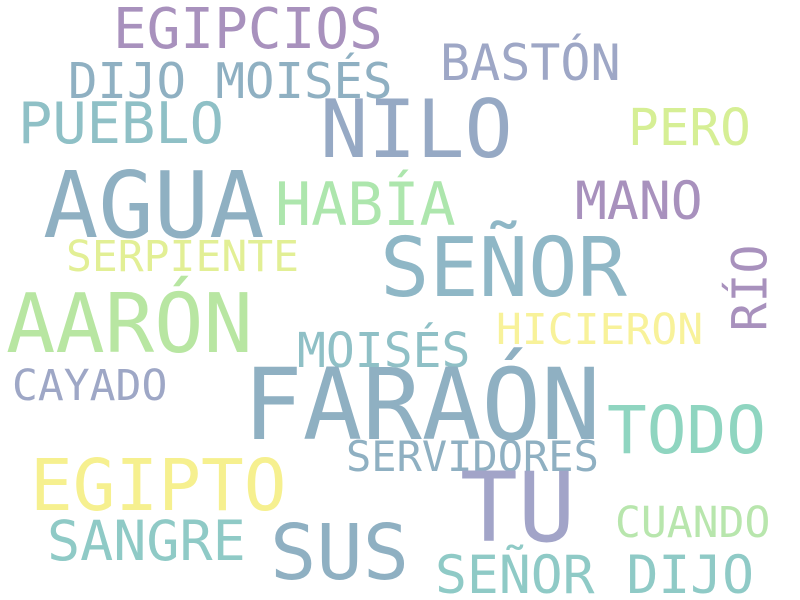  What do you see at coordinates (416, 129) in the screenshot?
I see `word-nilo: NILO` at bounding box center [416, 129].